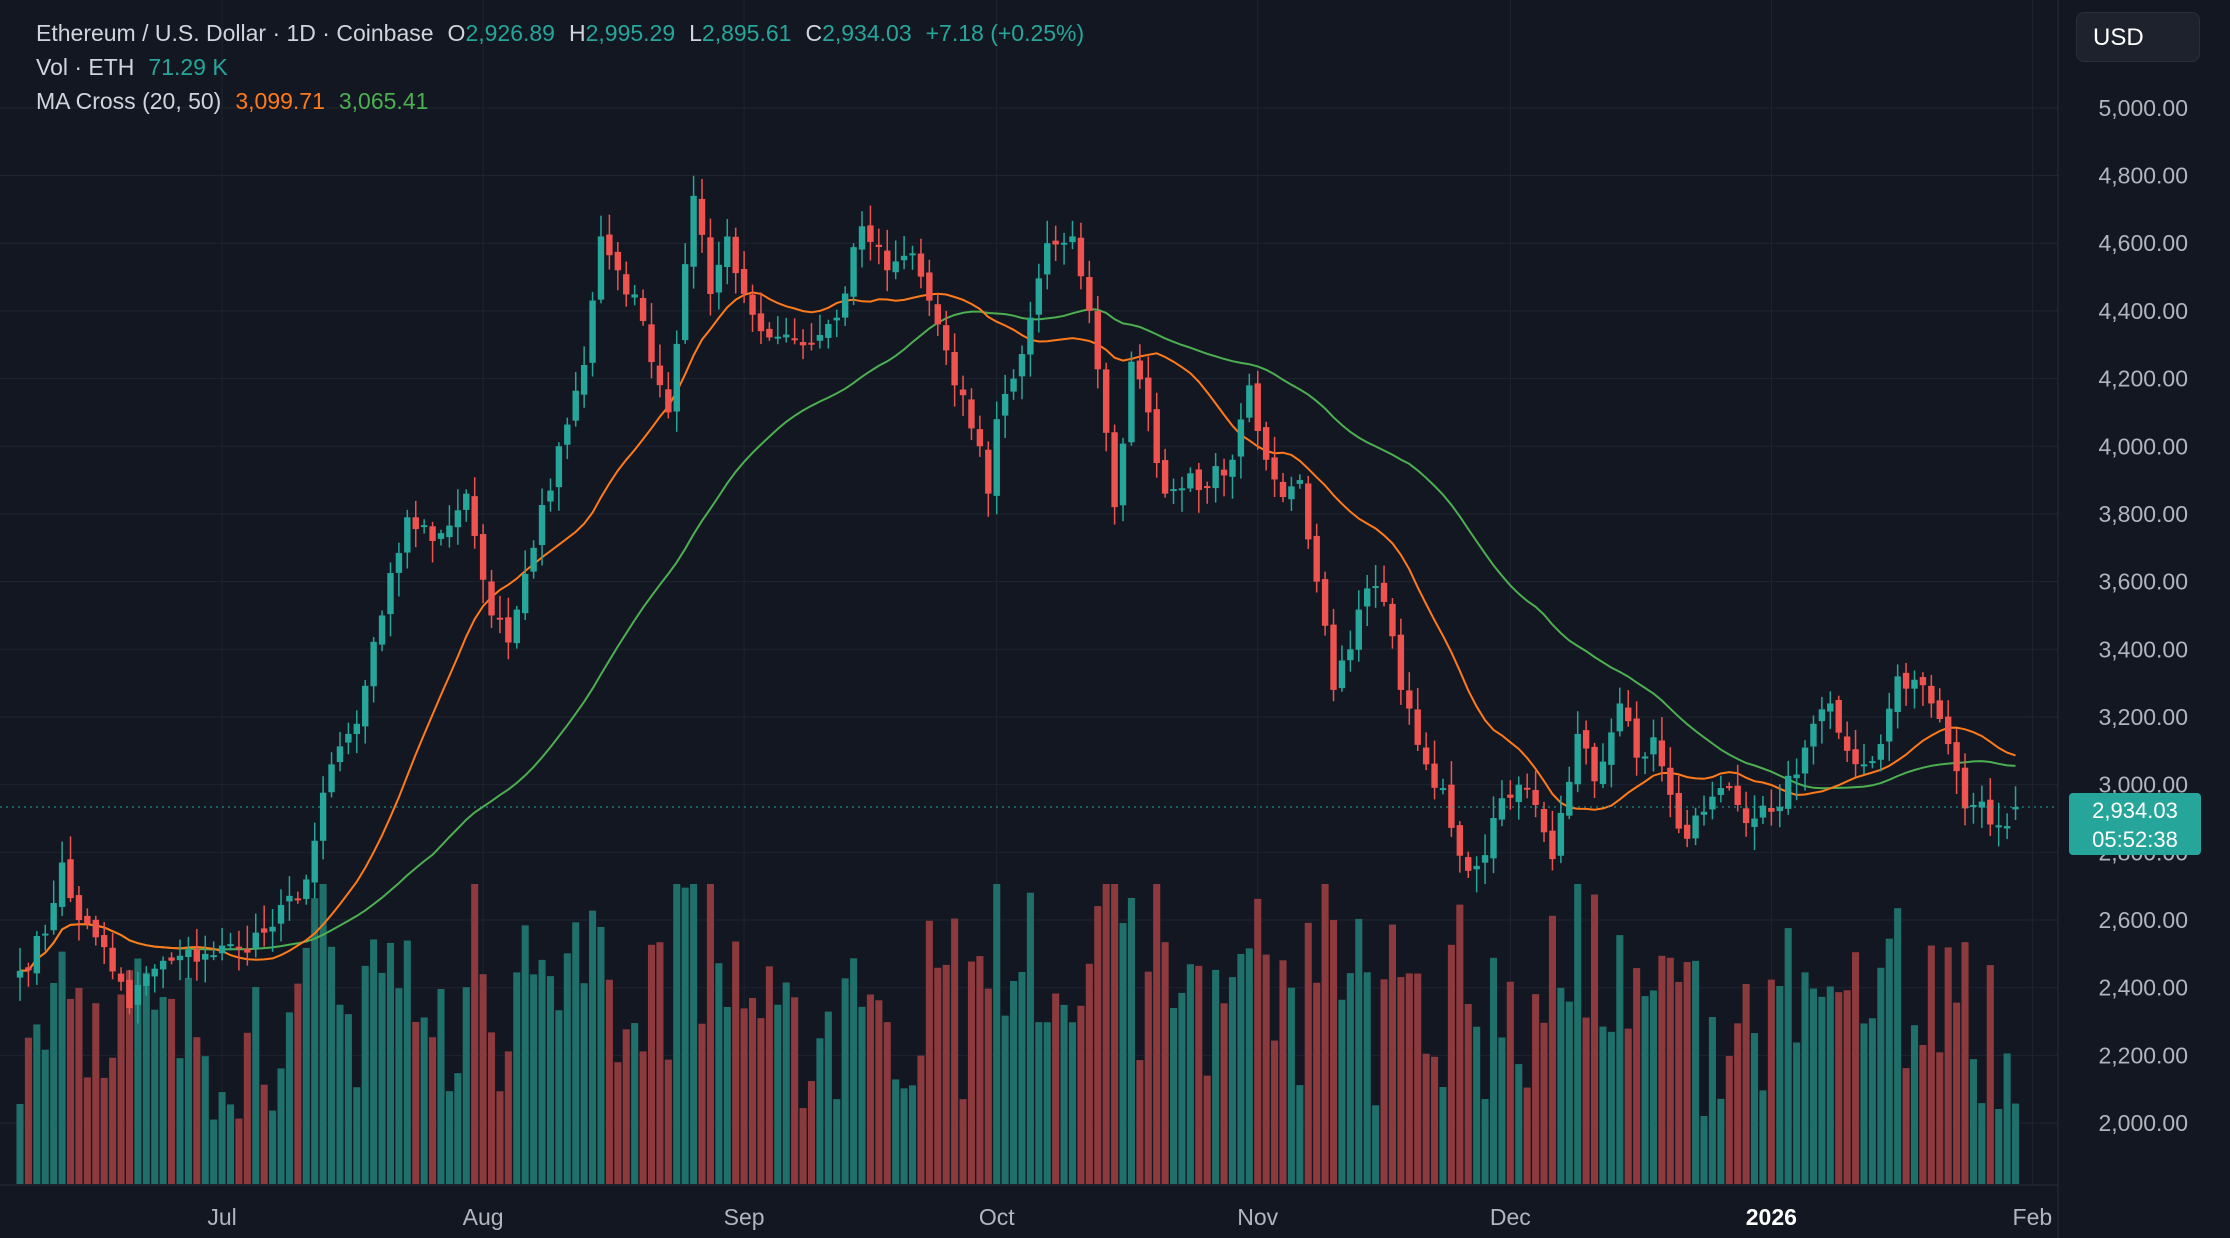 The width and height of the screenshot is (2230, 1238). I want to click on price-tick-label: 2,200.00, so click(2143, 1055).